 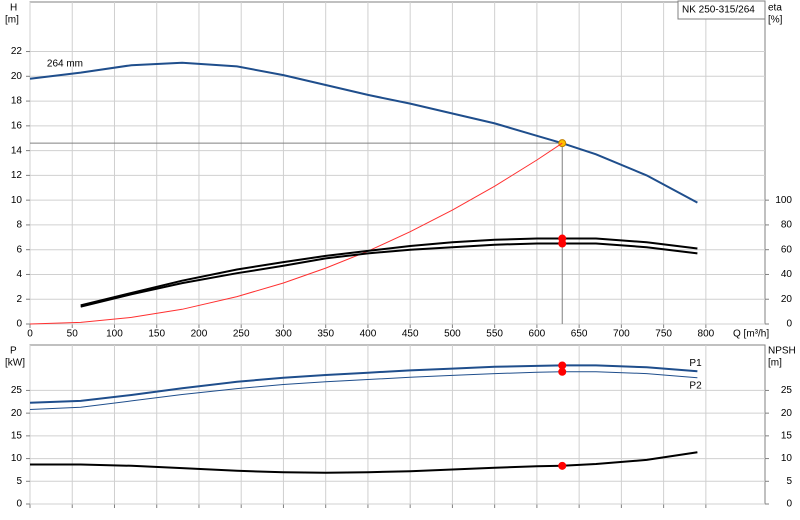 What do you see at coordinates (663, 334) in the screenshot?
I see `x-tick-label: 750` at bounding box center [663, 334].